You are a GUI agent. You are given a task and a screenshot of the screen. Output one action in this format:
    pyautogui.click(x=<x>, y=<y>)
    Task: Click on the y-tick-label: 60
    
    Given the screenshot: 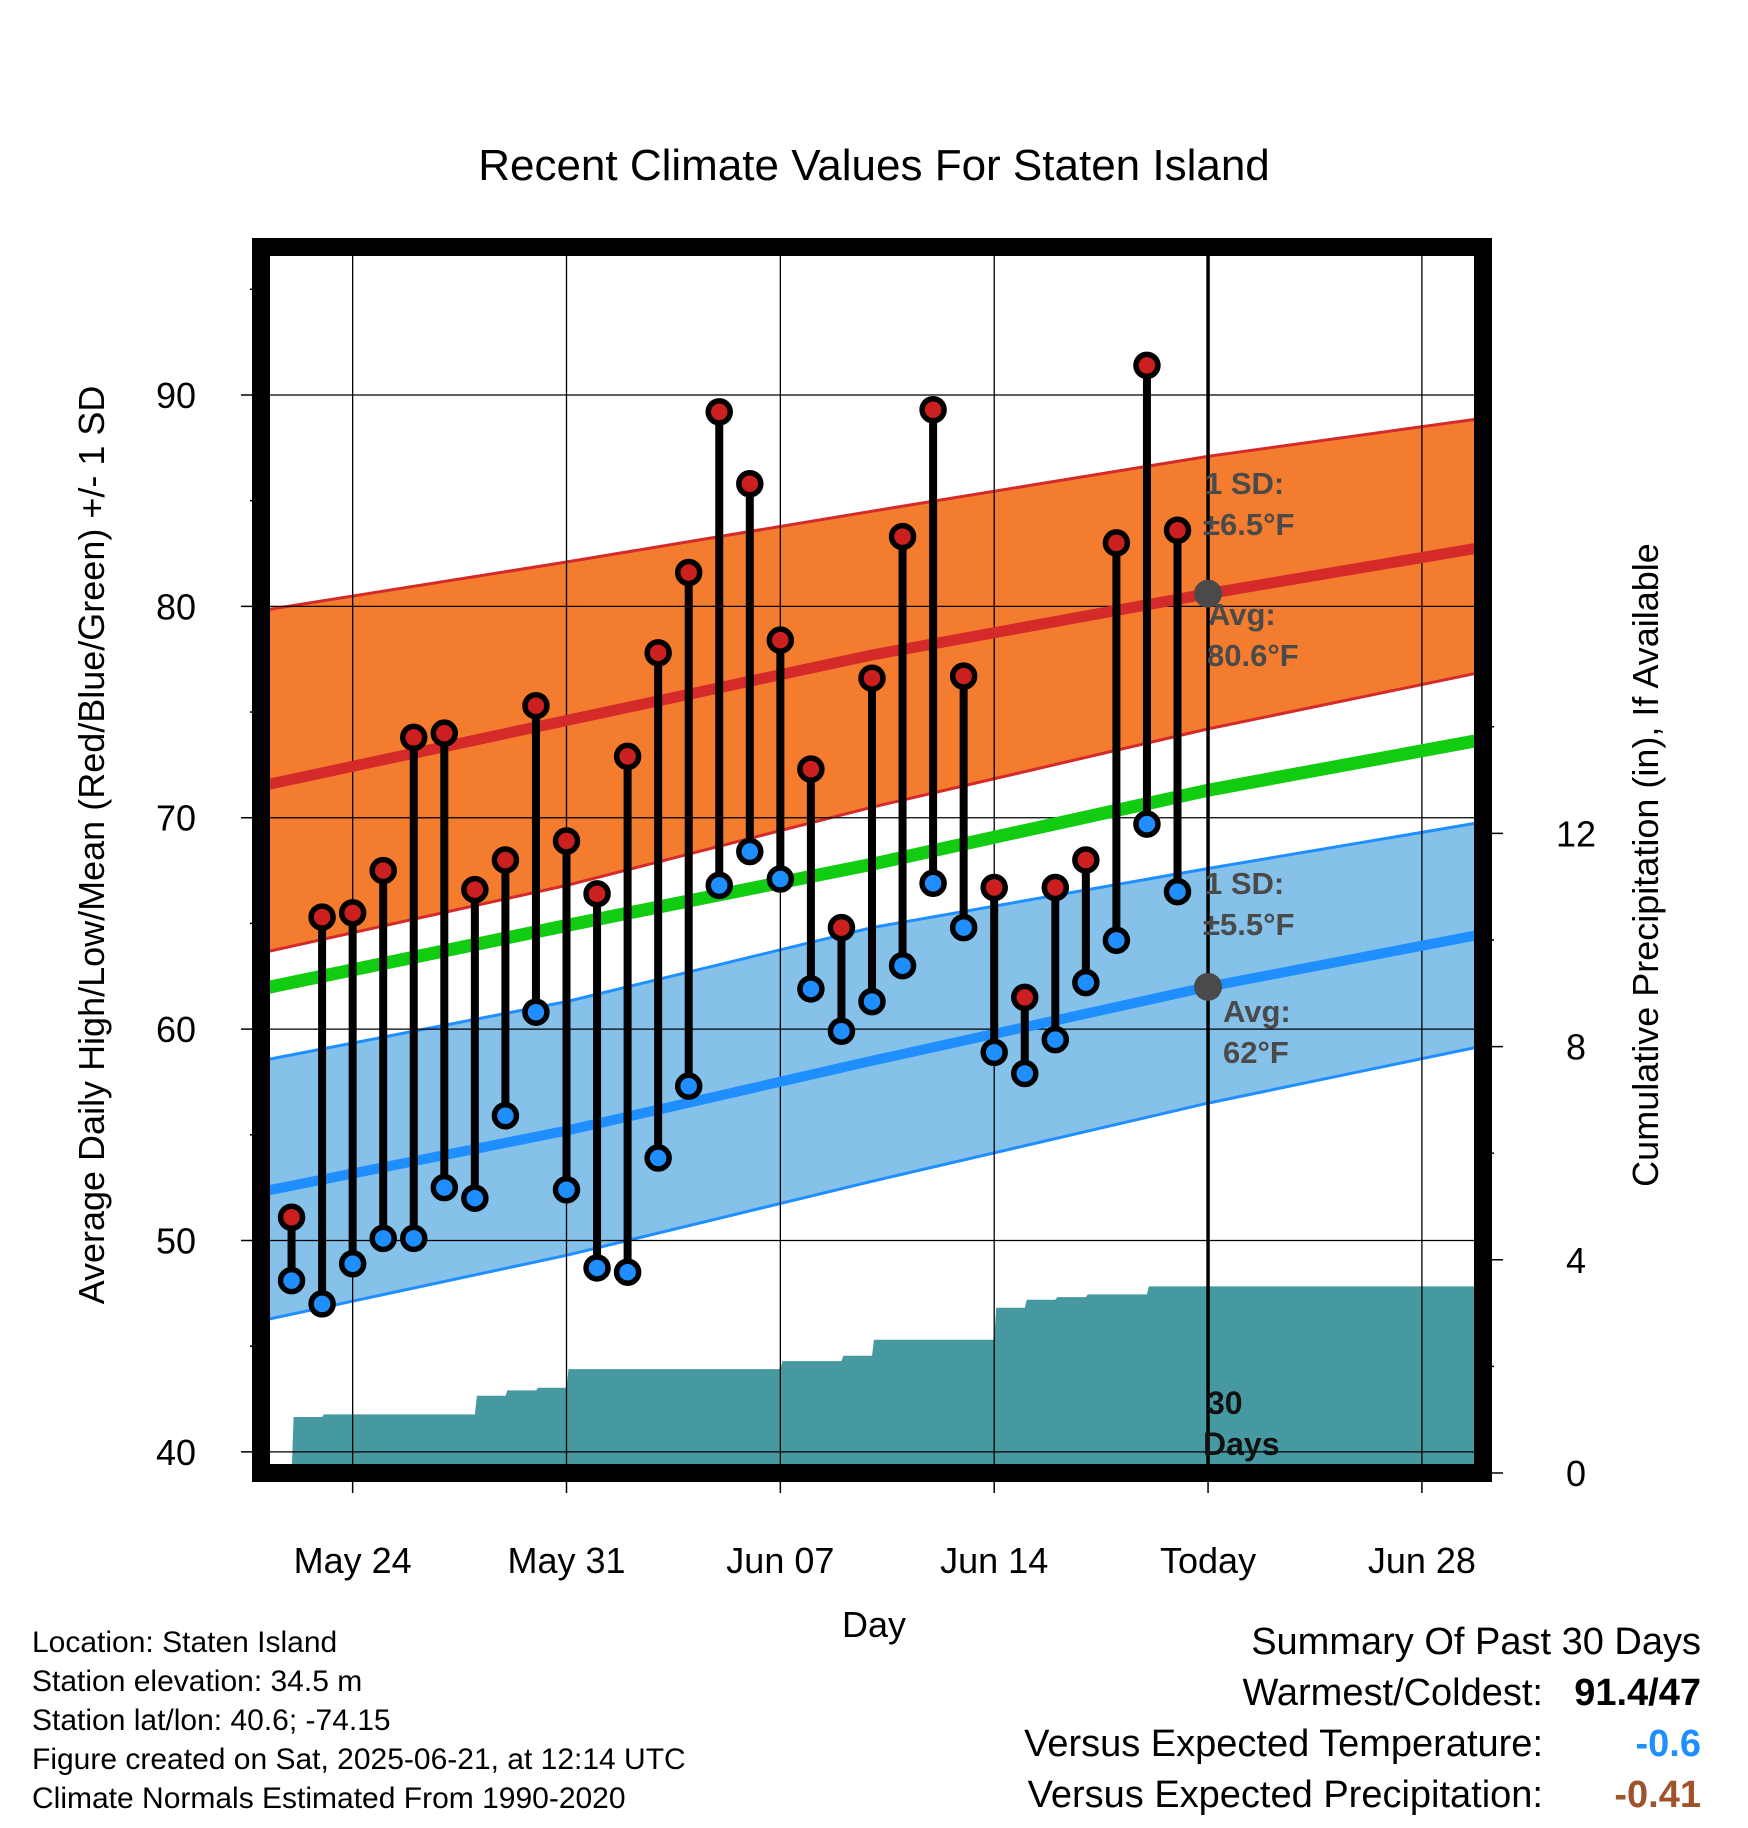 What is the action you would take?
    pyautogui.click(x=176, y=1029)
    